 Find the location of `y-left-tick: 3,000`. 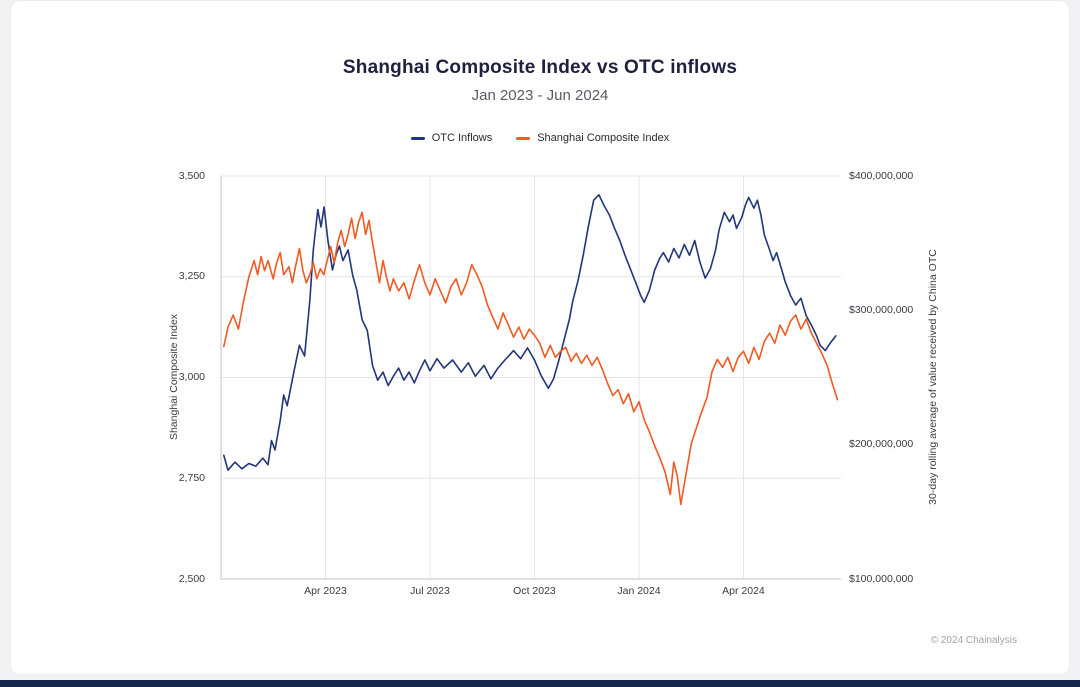

y-left-tick: 3,000 is located at coordinates (191, 377).